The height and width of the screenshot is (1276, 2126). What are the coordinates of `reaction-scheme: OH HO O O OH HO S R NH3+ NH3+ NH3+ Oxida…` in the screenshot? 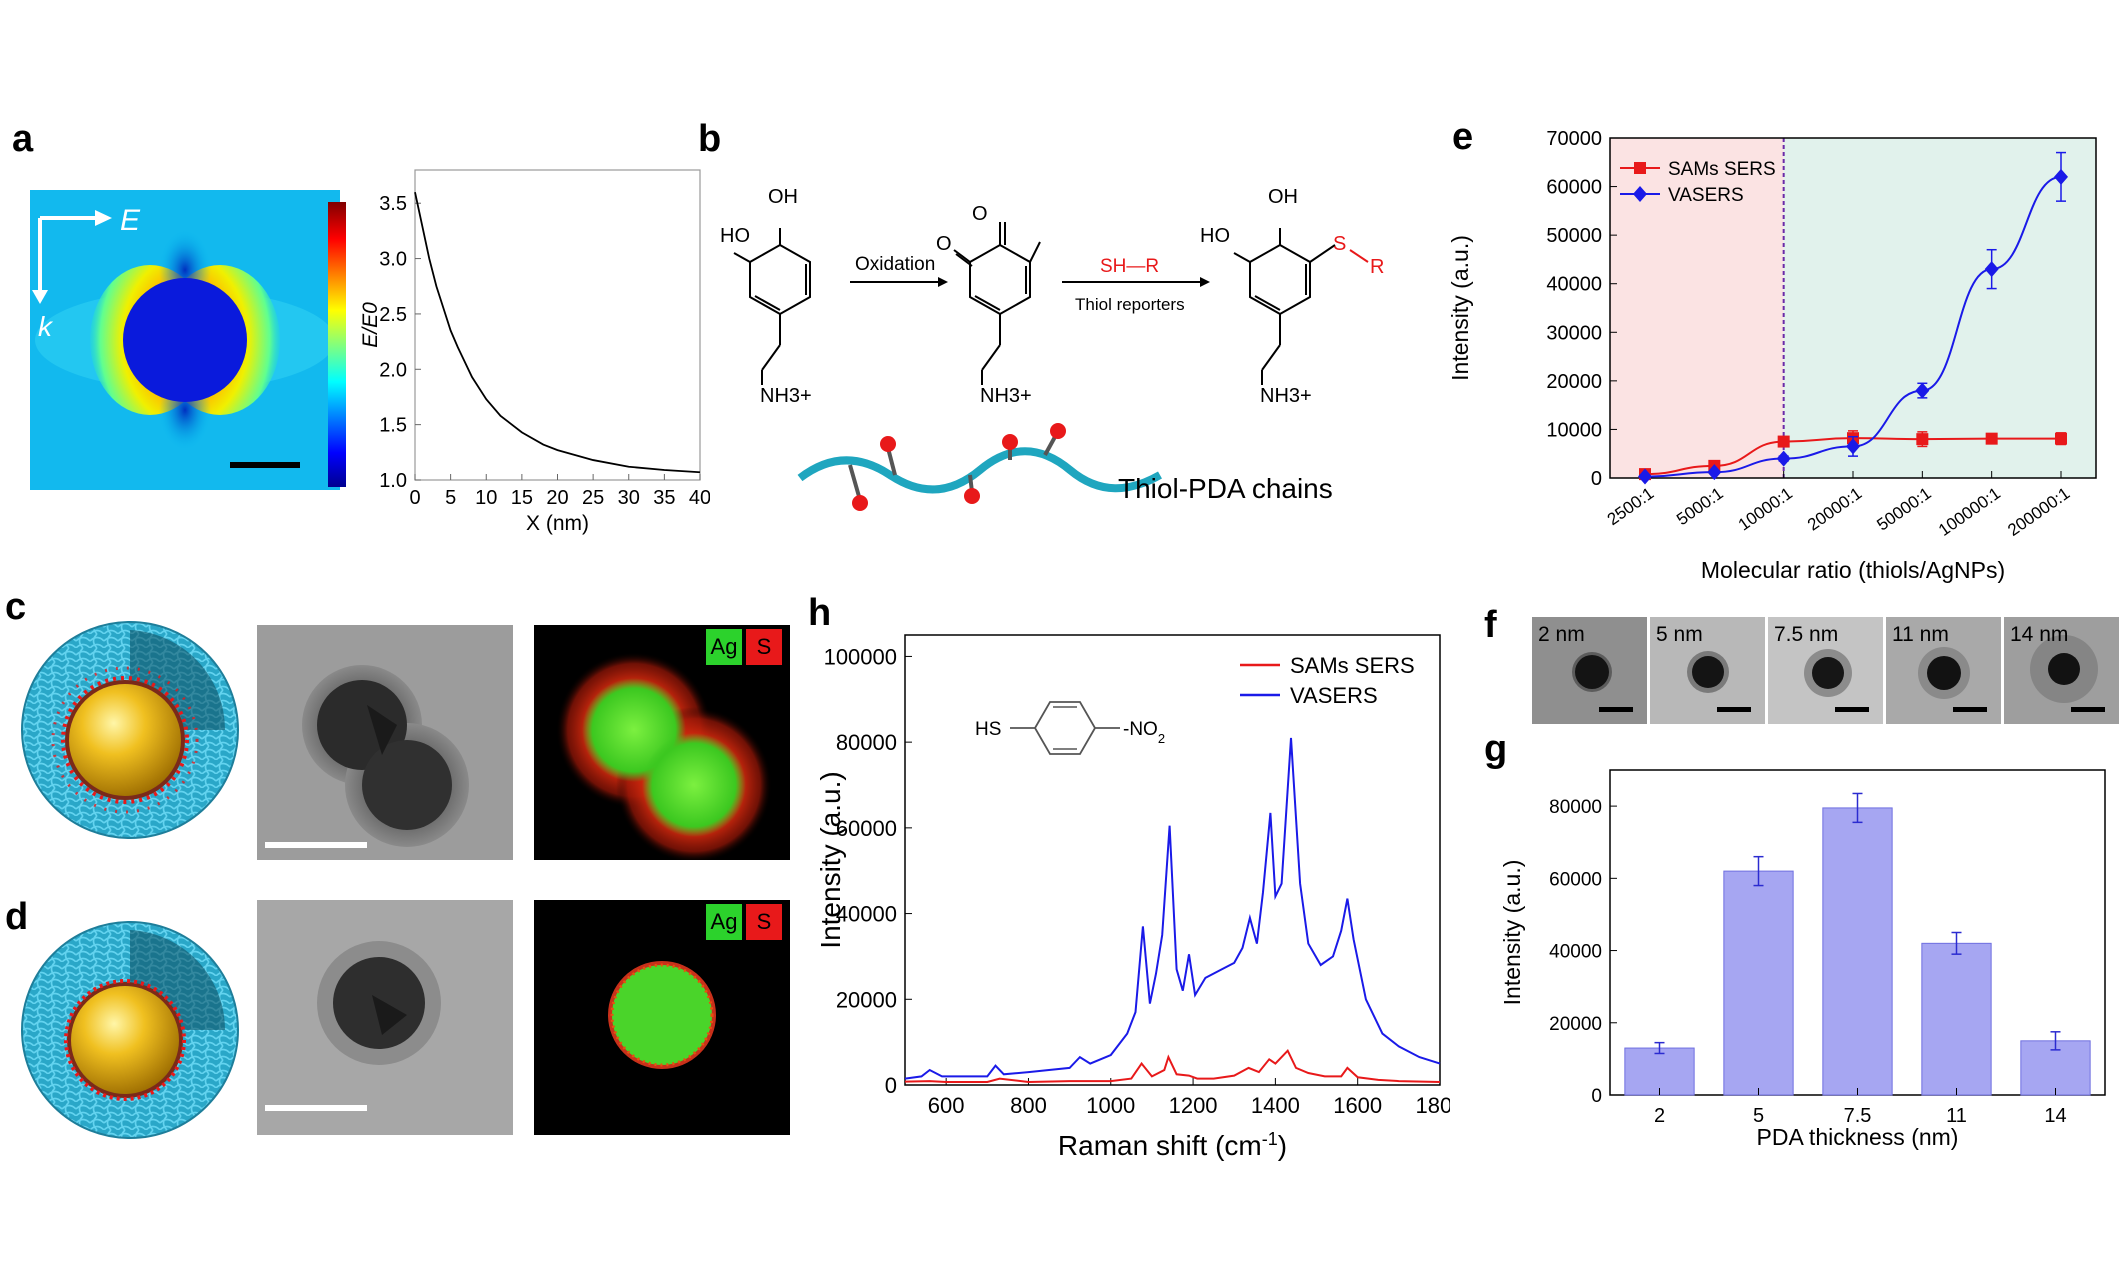 It's located at (1052, 348).